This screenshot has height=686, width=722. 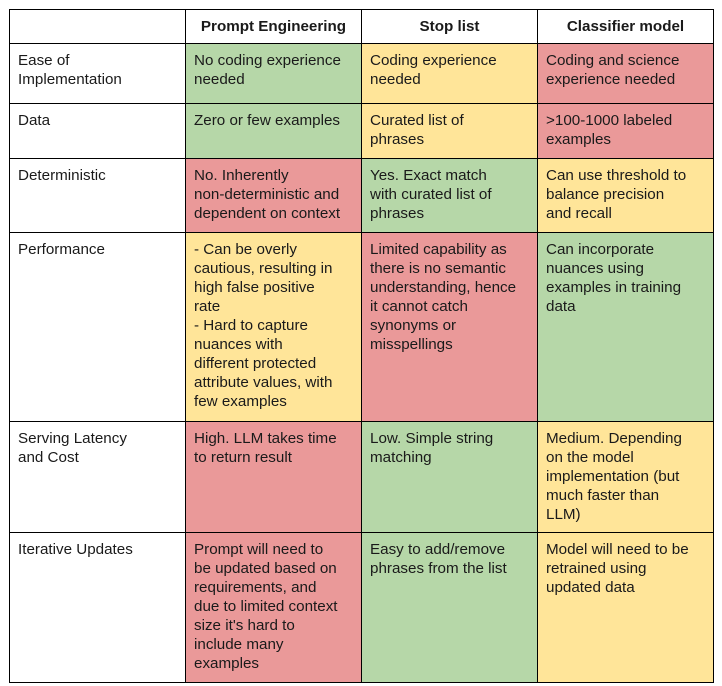 What do you see at coordinates (97, 477) in the screenshot?
I see `row-header-serving-latency-and-cost: Serving Latency and Cost` at bounding box center [97, 477].